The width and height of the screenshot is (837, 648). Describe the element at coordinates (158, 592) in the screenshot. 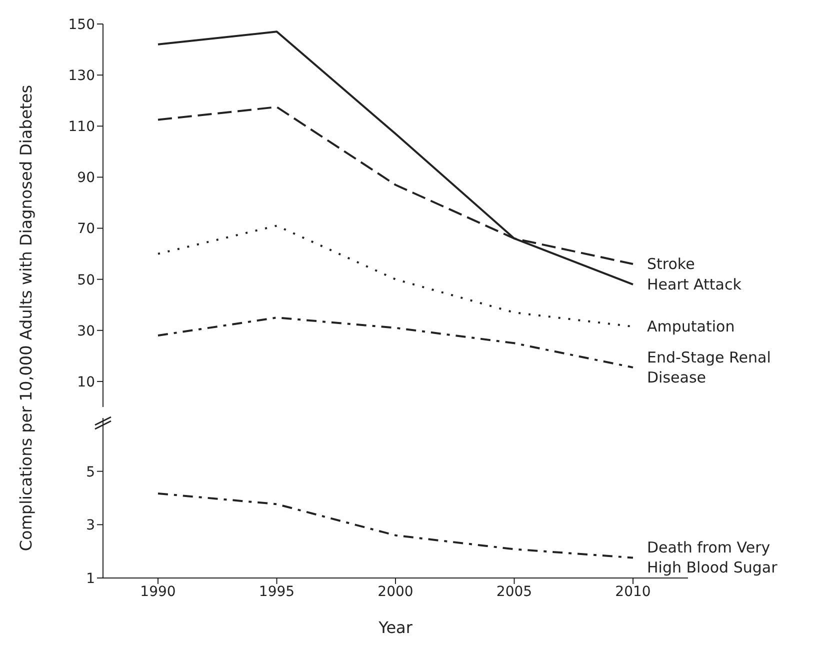

I see `x-tick-label: 1990` at that location.